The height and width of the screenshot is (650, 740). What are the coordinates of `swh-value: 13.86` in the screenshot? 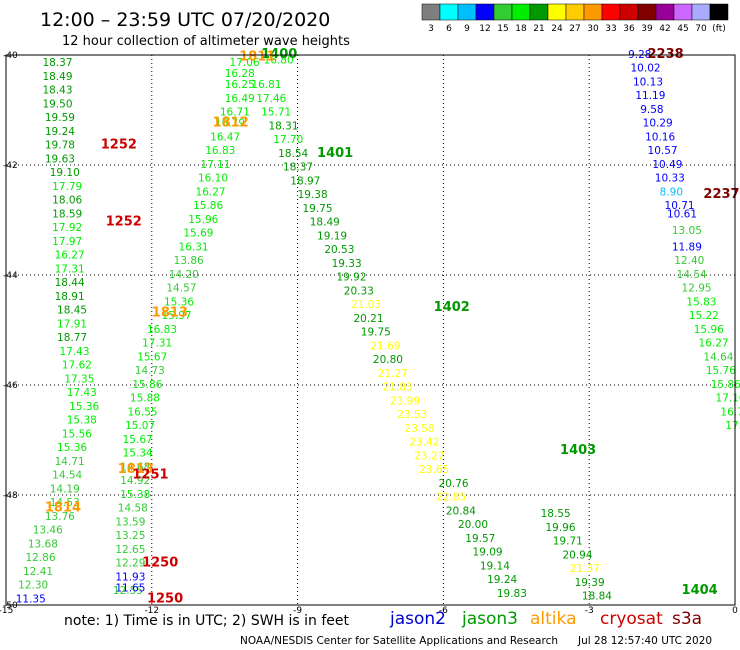 It's located at (189, 261).